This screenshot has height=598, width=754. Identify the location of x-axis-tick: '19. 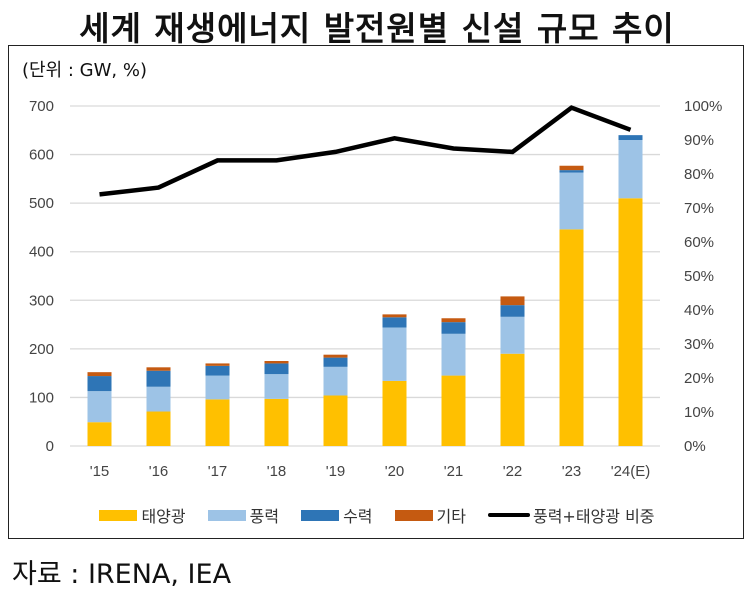
(336, 471).